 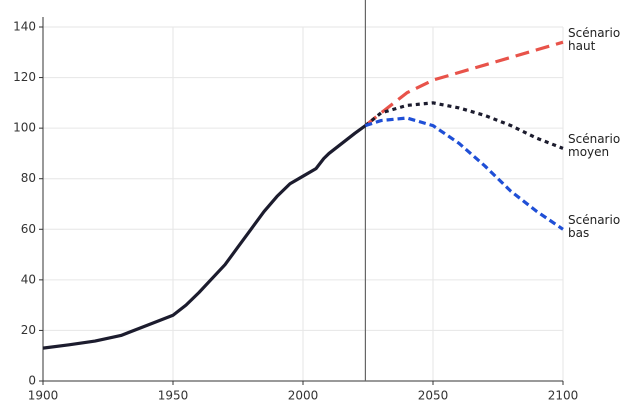 What do you see at coordinates (303, 395) in the screenshot?
I see `x-tick-label: 2000` at bounding box center [303, 395].